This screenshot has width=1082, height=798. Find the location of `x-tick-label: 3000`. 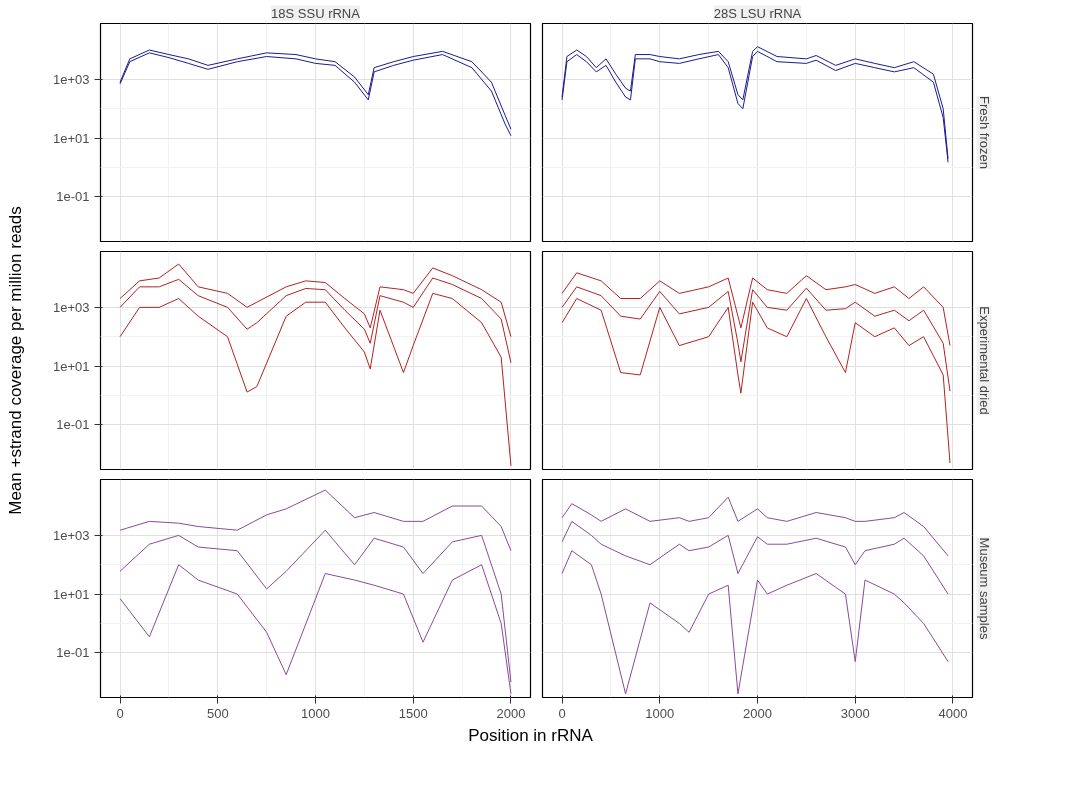

x-tick-label: 3000 is located at coordinates (855, 713).